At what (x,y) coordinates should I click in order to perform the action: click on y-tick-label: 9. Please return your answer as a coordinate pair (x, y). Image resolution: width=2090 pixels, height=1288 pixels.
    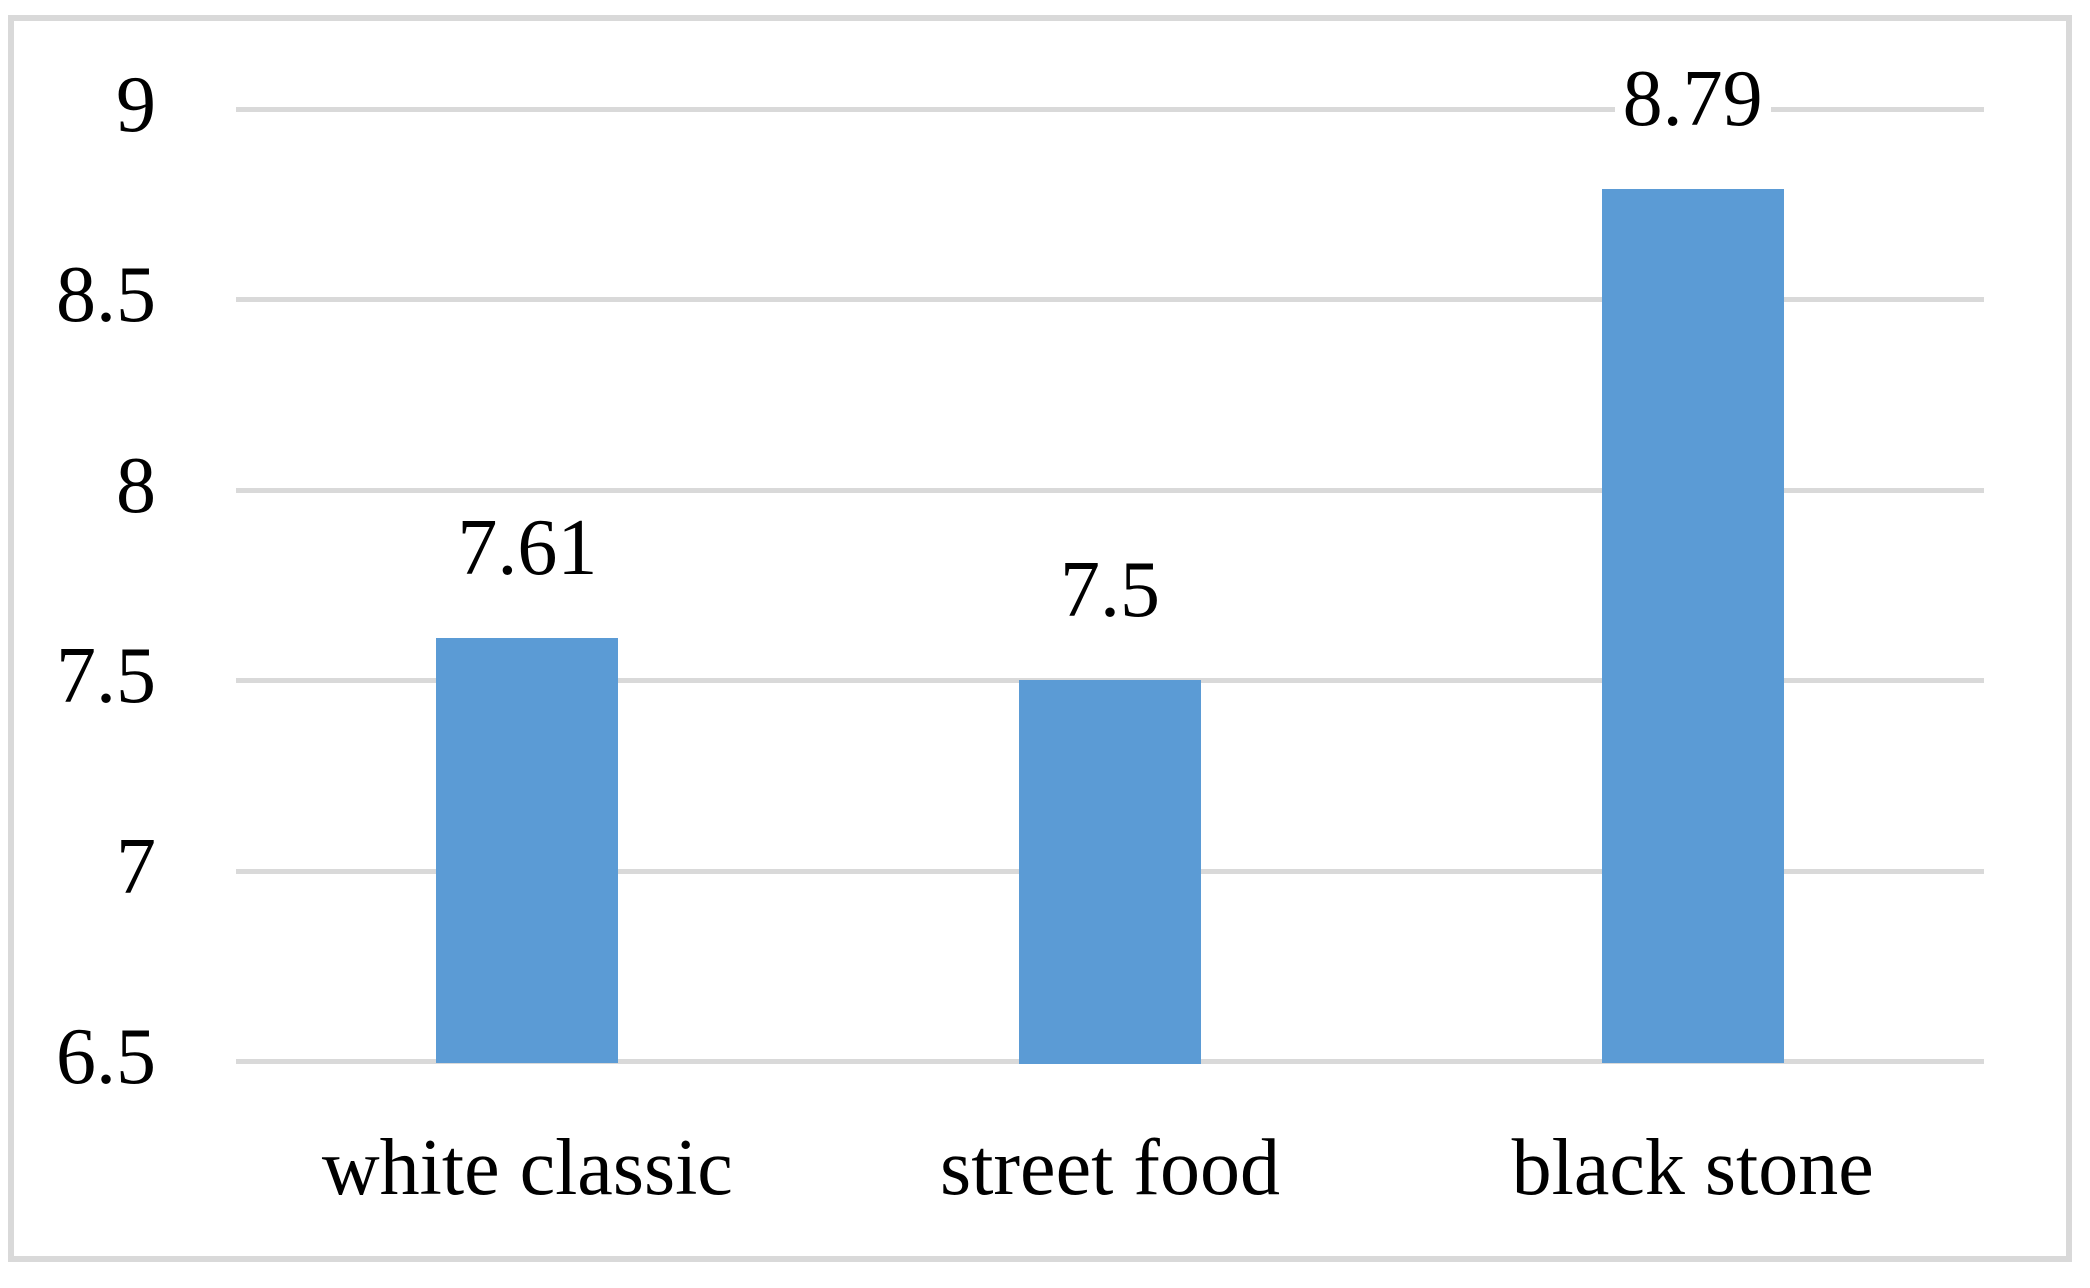
    Looking at the image, I should click on (136, 104).